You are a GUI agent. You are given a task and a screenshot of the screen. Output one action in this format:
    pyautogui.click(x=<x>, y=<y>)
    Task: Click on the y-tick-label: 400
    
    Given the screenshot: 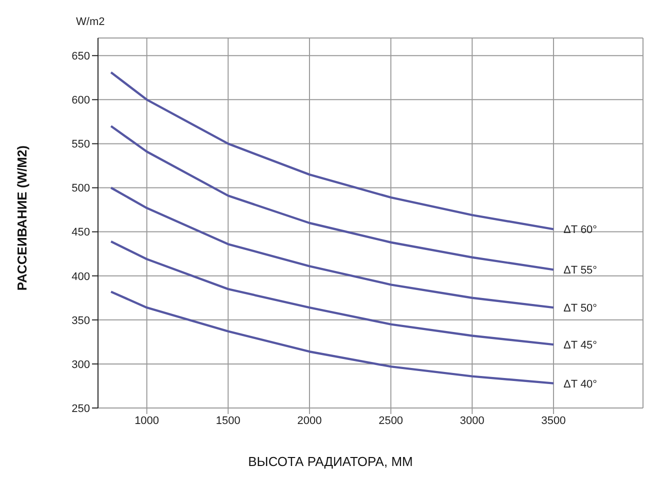 What is the action you would take?
    pyautogui.click(x=81, y=276)
    